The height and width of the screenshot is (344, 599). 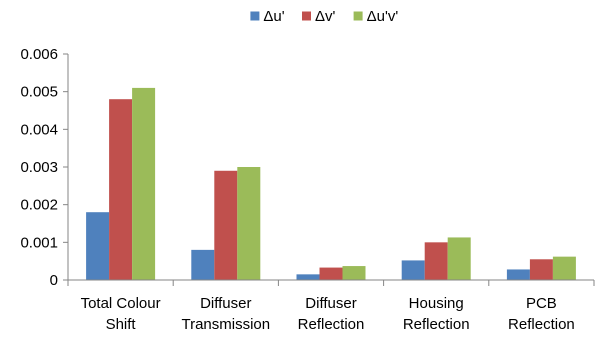 I want to click on legend-label: Δu'v', so click(x=383, y=16).